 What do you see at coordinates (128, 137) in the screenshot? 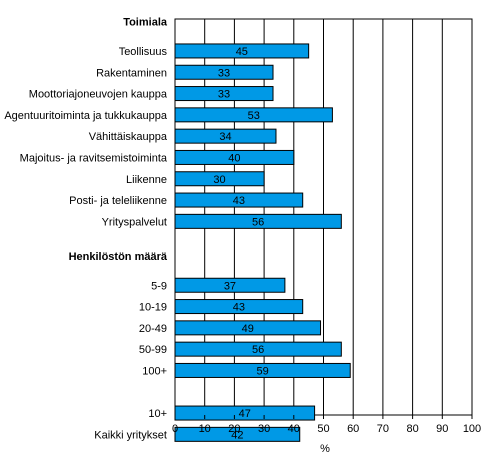
I see `category-label: Vähittäiskauppa` at bounding box center [128, 137].